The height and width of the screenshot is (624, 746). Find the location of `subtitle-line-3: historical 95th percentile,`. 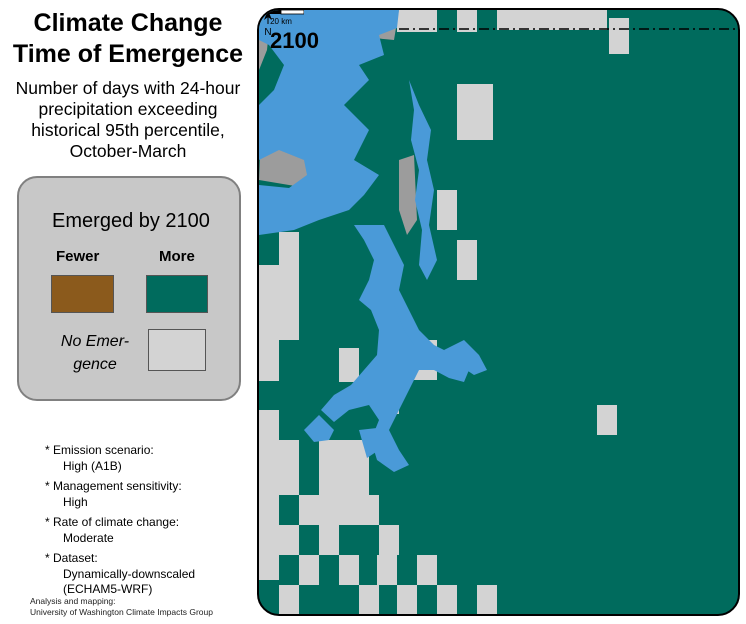

subtitle-line-3: historical 95th percentile, is located at coordinates (128, 130).